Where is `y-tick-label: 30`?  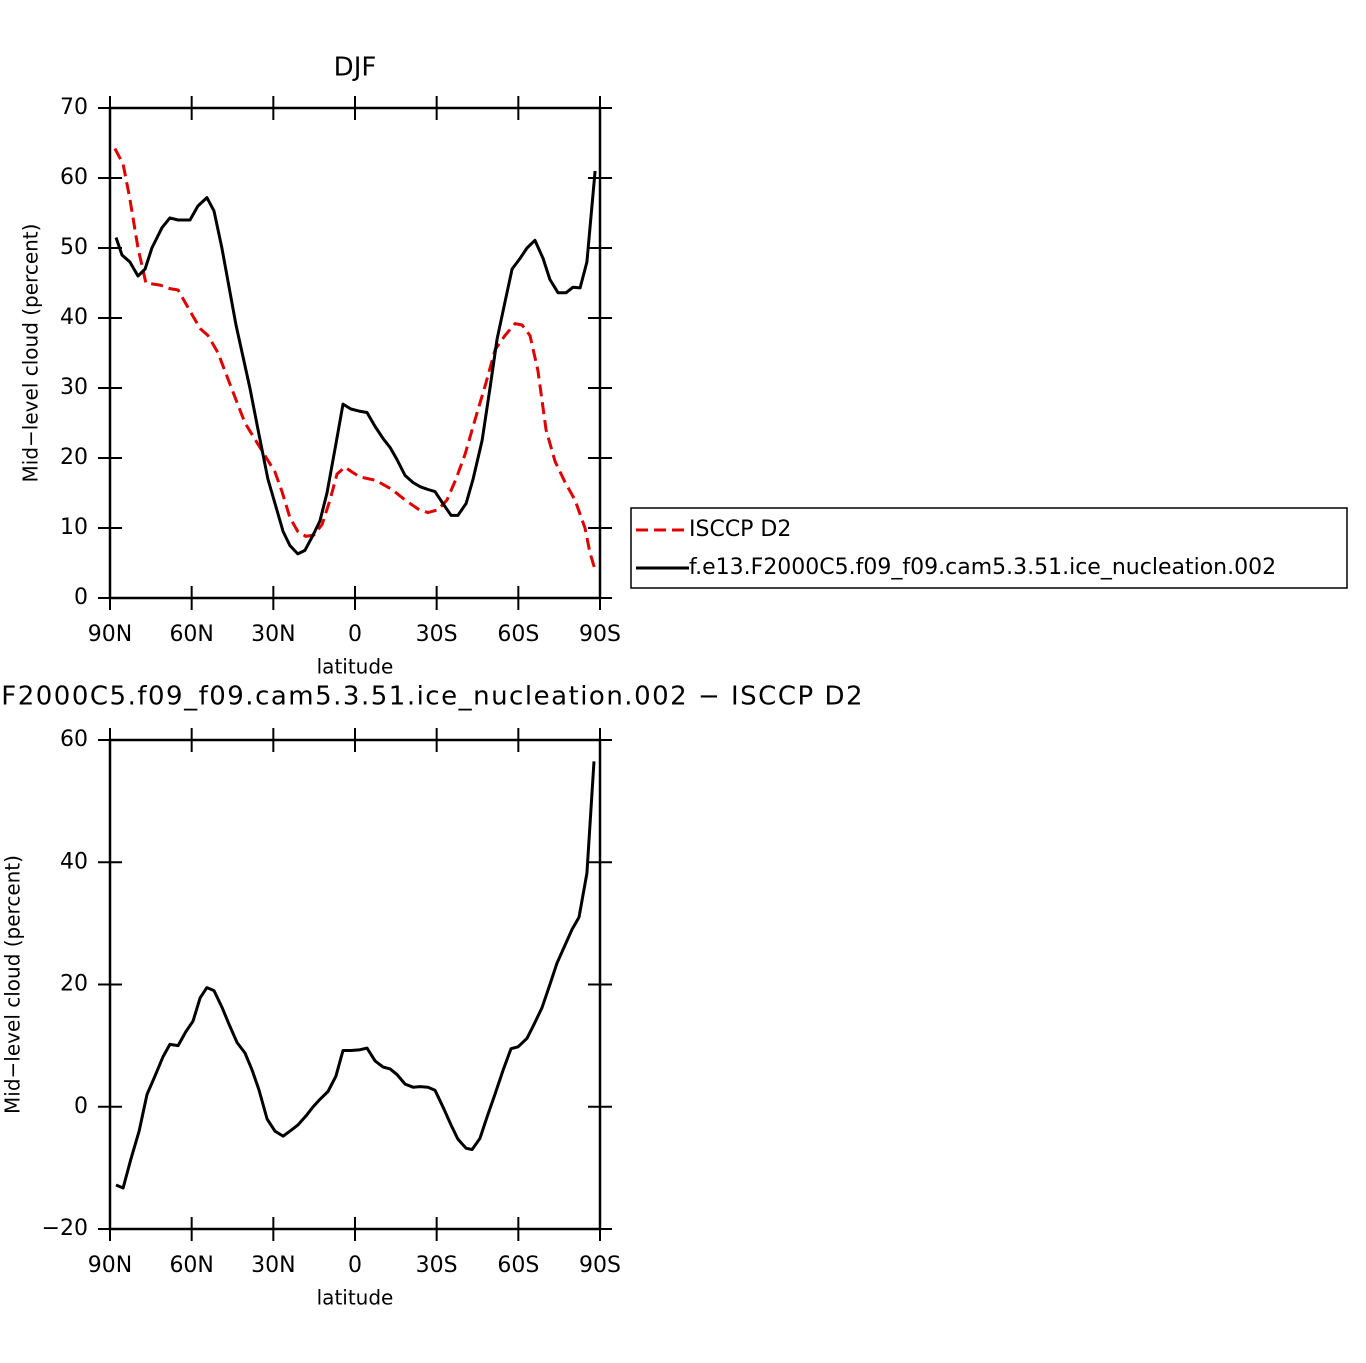
y-tick-label: 30 is located at coordinates (74, 387).